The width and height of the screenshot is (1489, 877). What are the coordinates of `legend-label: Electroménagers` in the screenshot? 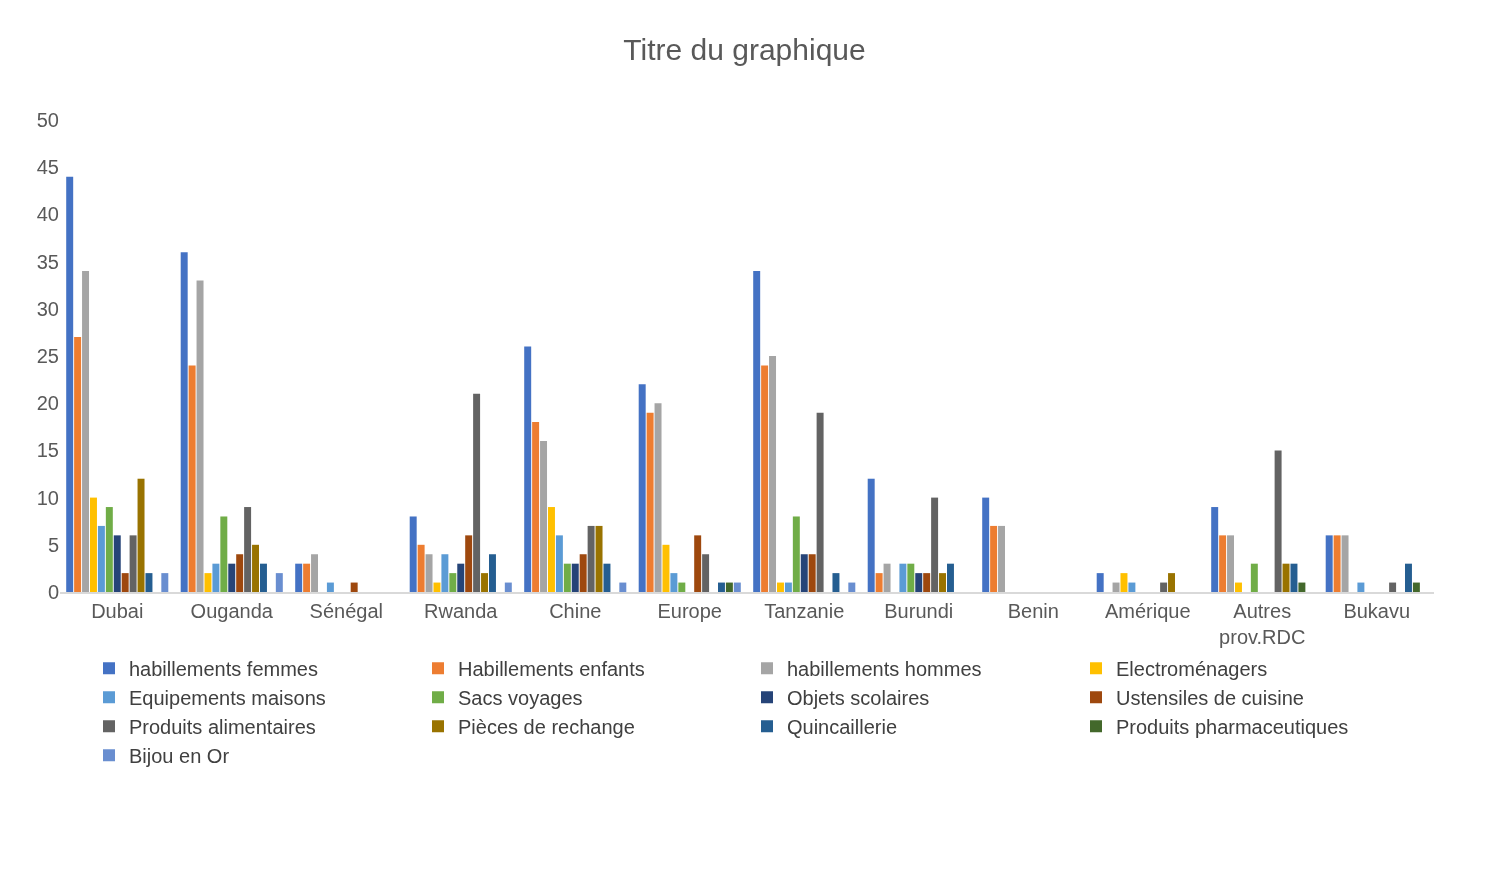 It's located at (1192, 668).